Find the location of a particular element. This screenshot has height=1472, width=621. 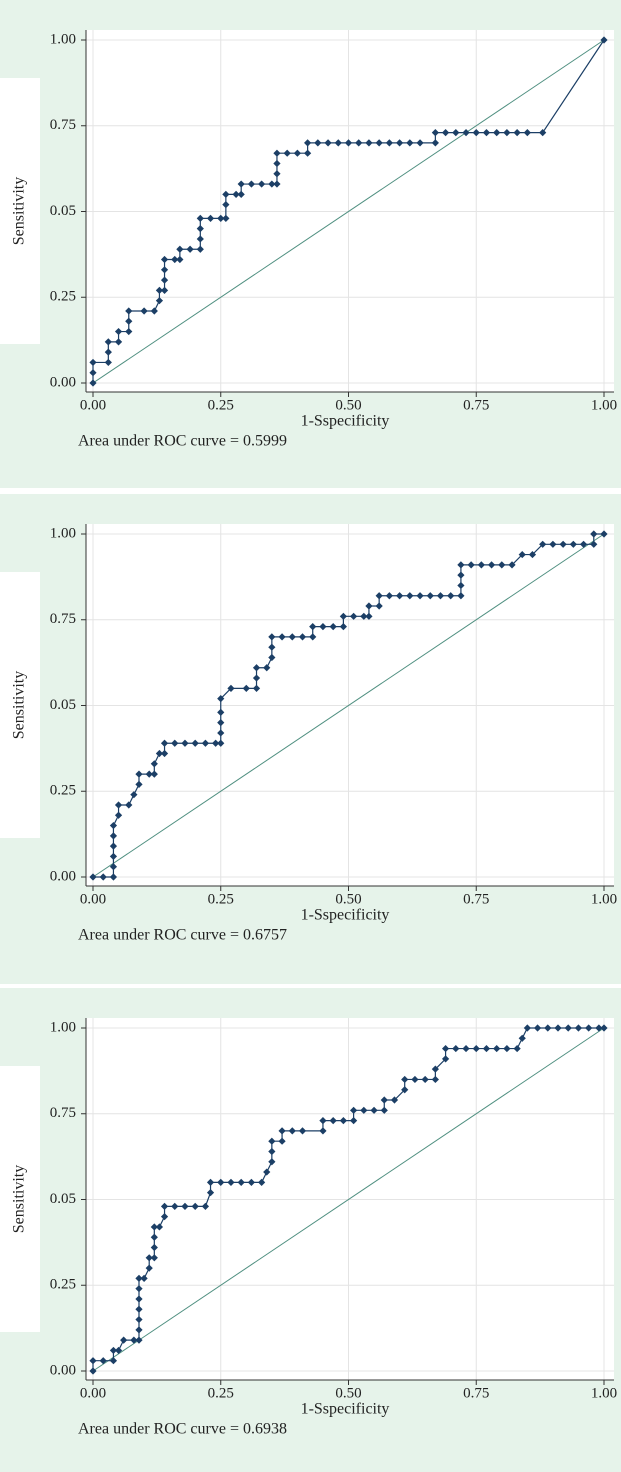

x-tick-label: 0.25 is located at coordinates (221, 899).